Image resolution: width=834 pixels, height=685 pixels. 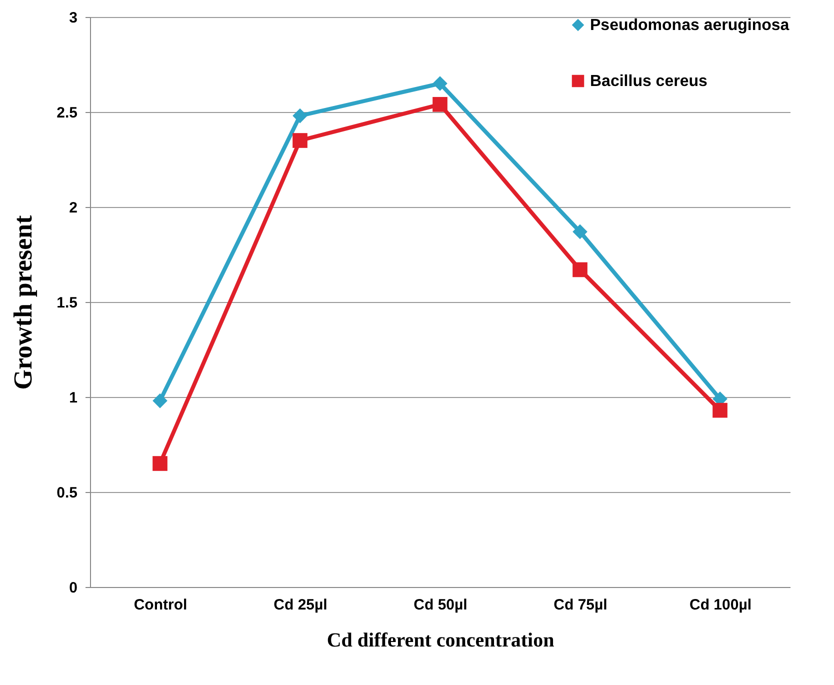 What do you see at coordinates (301, 605) in the screenshot?
I see `x-tick-label: Cd 25µl` at bounding box center [301, 605].